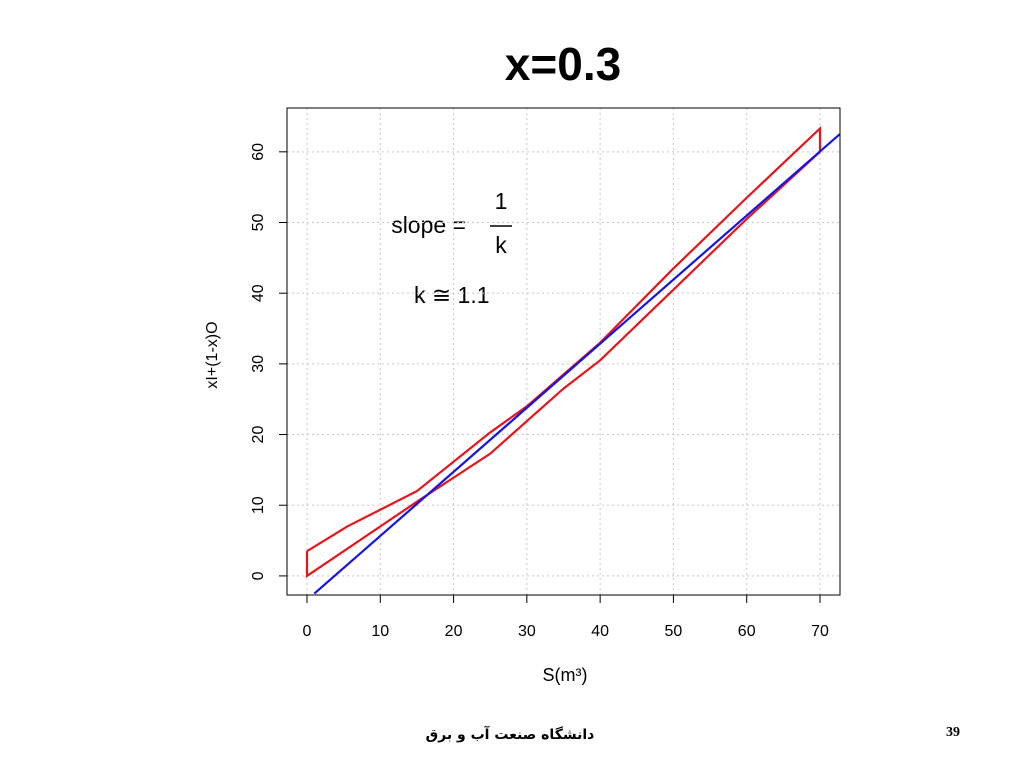 The width and height of the screenshot is (1024, 768). I want to click on x-tick-label: 20, so click(454, 631).